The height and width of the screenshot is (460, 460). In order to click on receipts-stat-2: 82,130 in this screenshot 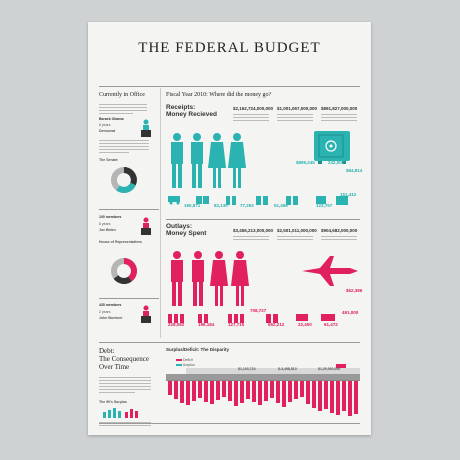, I will do `click(221, 205)`.